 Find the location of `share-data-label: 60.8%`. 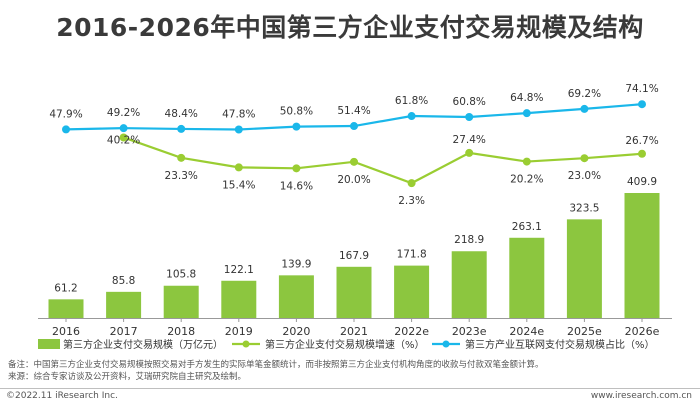

share-data-label: 60.8% is located at coordinates (469, 102).